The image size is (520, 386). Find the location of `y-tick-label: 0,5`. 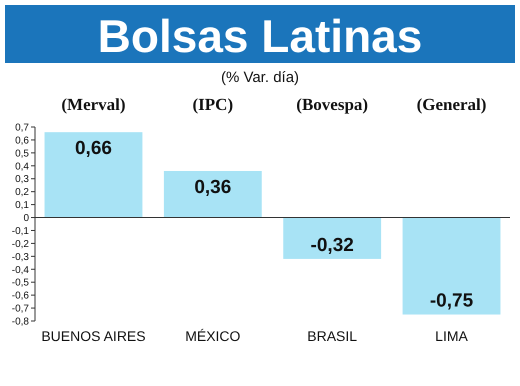

y-tick-label: 0,5 is located at coordinates (22, 154).